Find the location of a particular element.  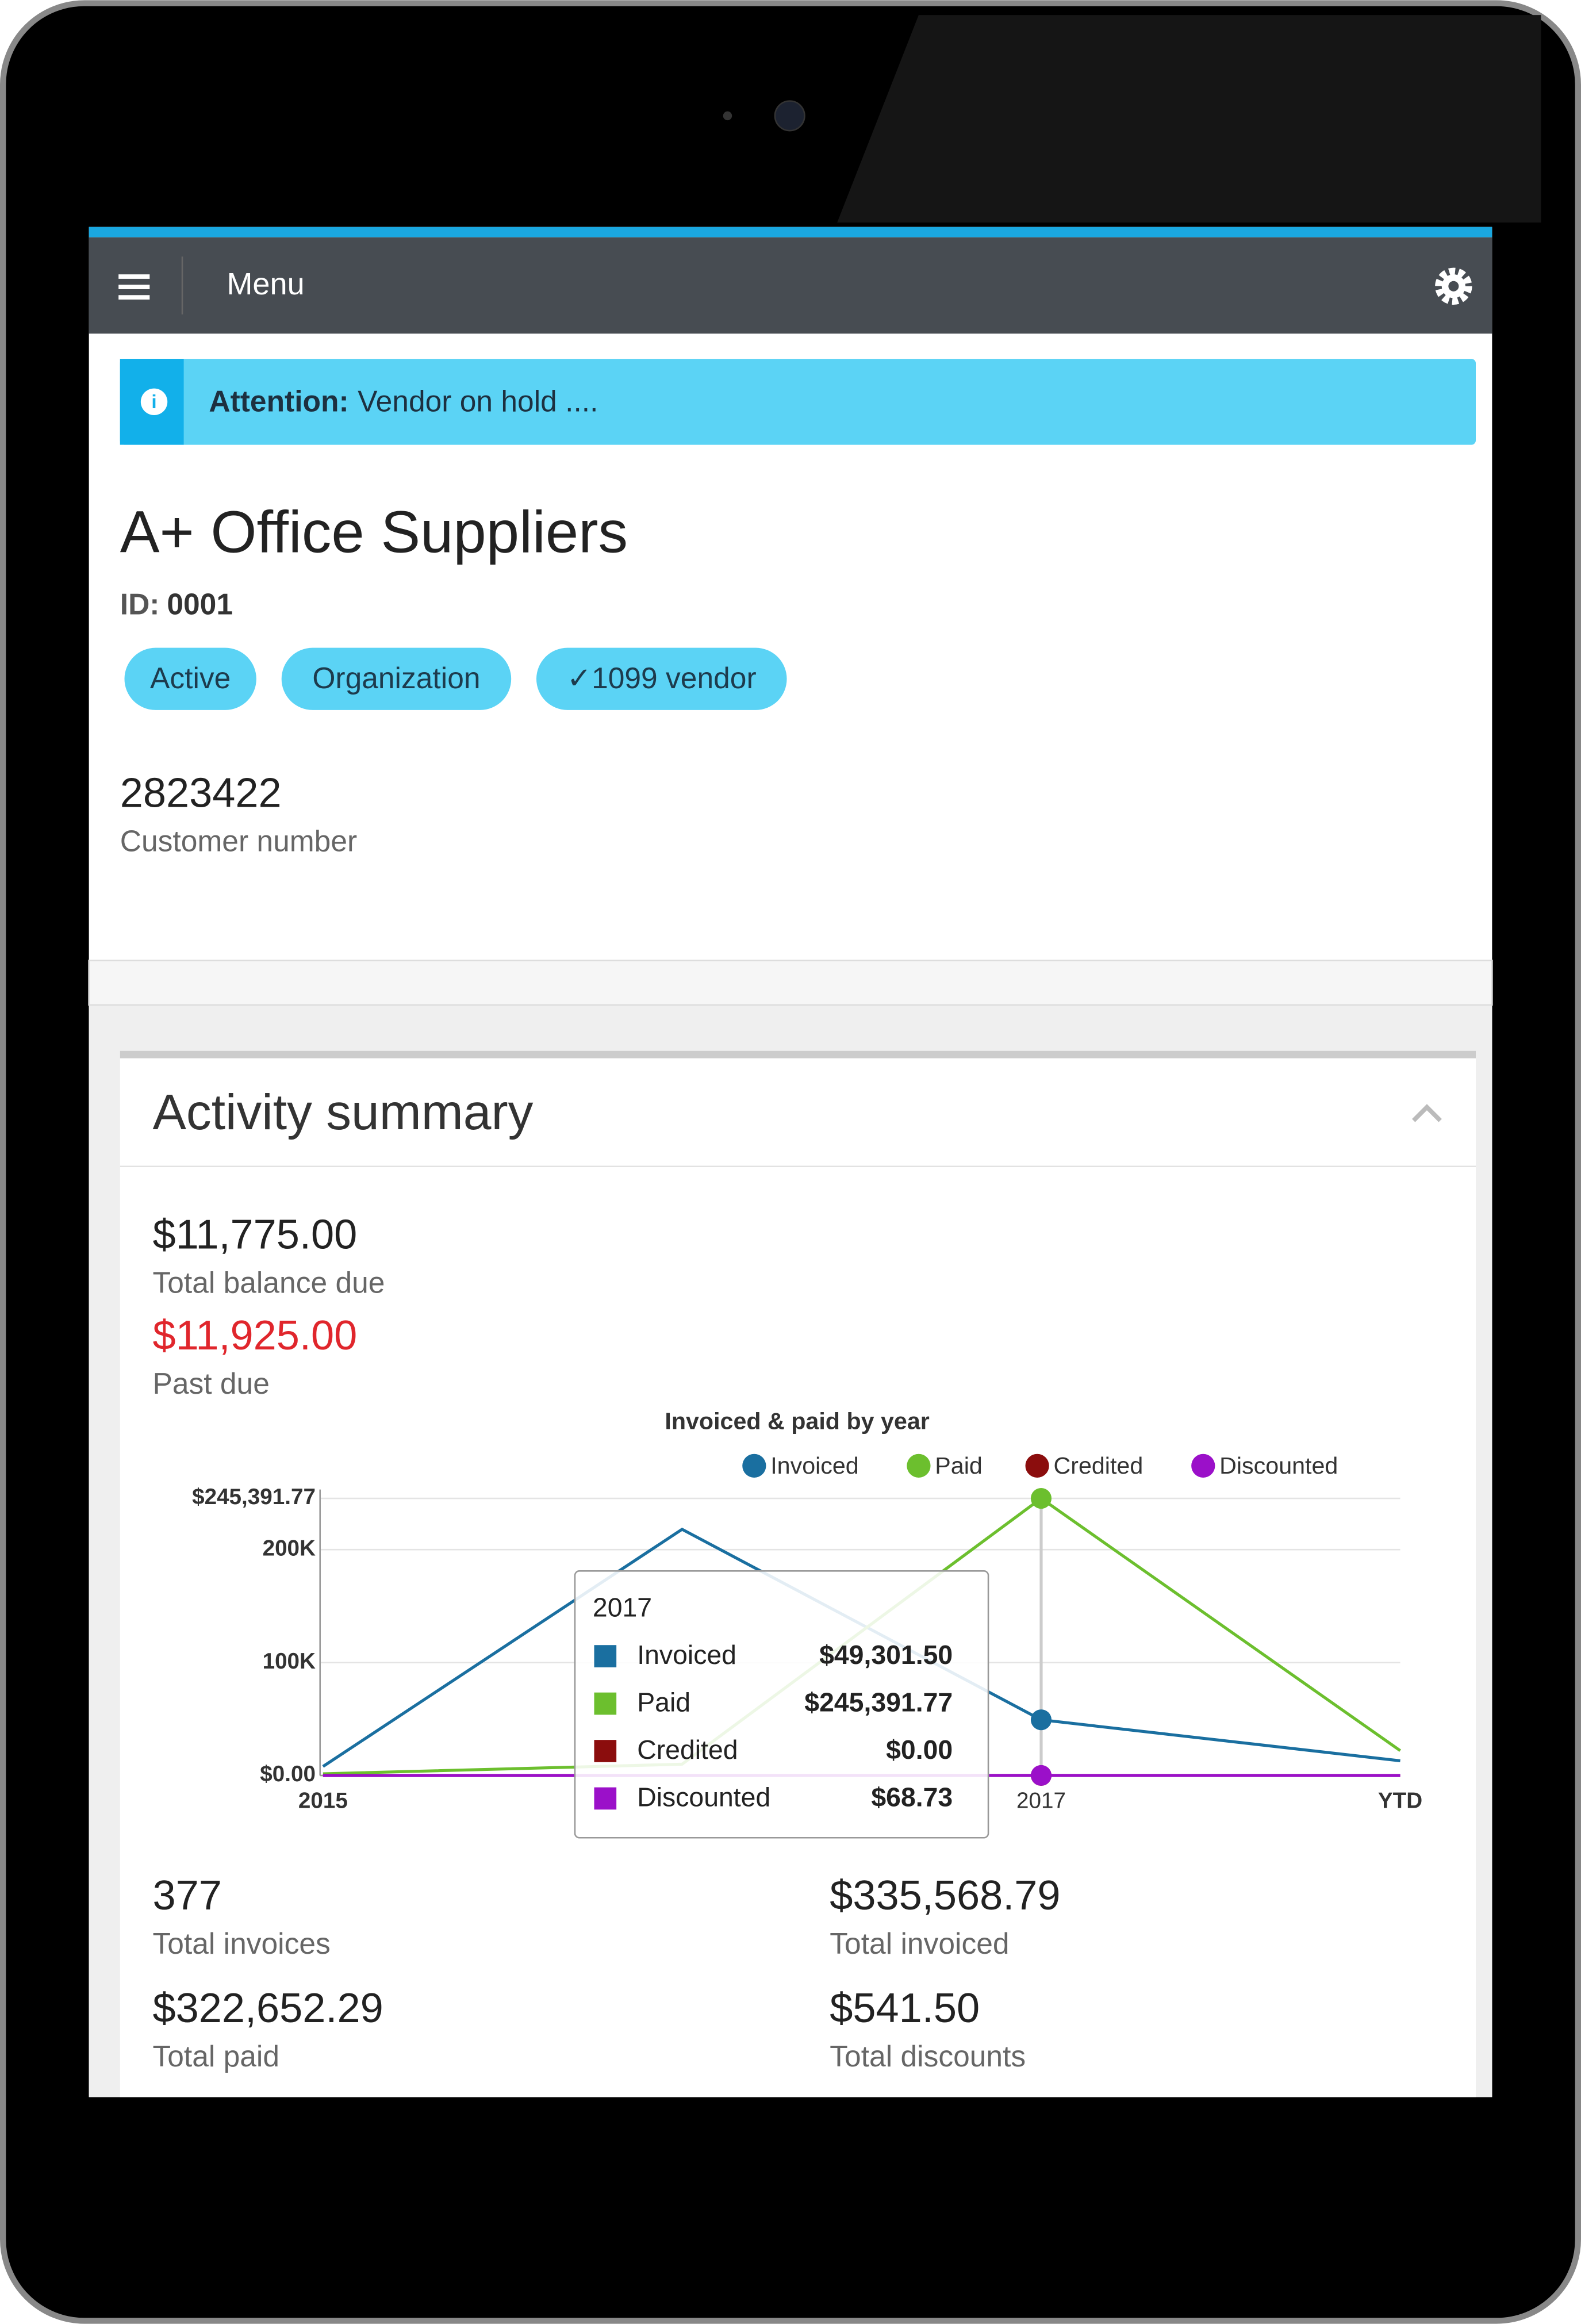

vendor-name: A+ Office Suppliers is located at coordinates (374, 532).